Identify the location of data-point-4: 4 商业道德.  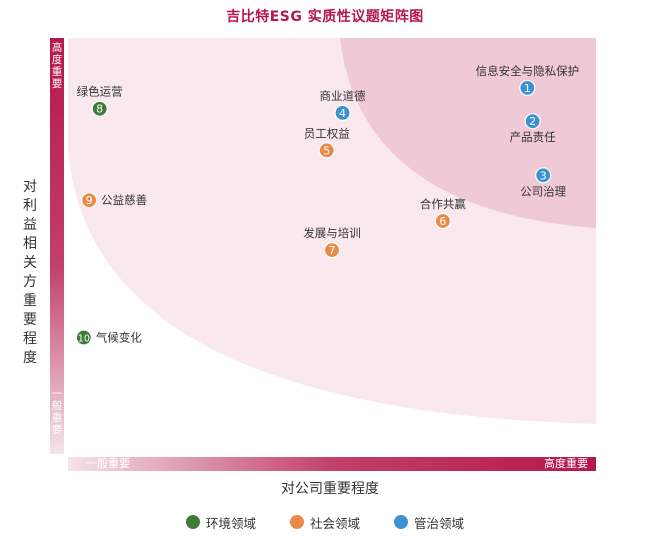
(343, 105).